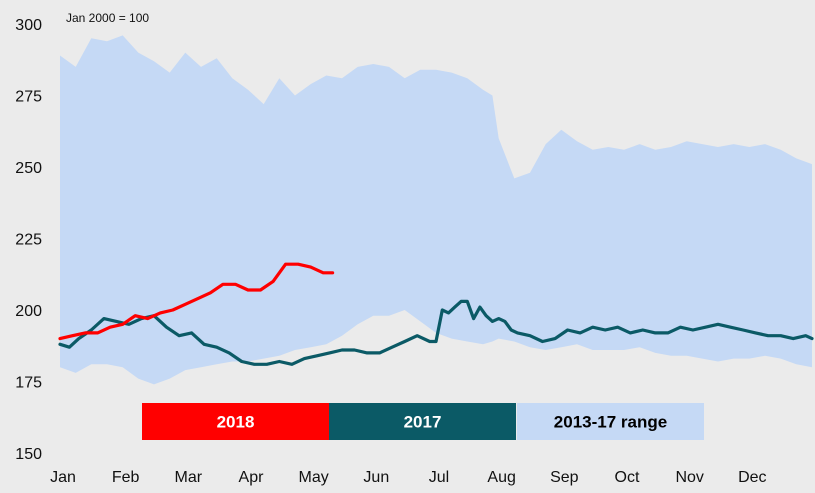  Describe the element at coordinates (376, 477) in the screenshot. I see `x-tick-label: Jun` at that location.